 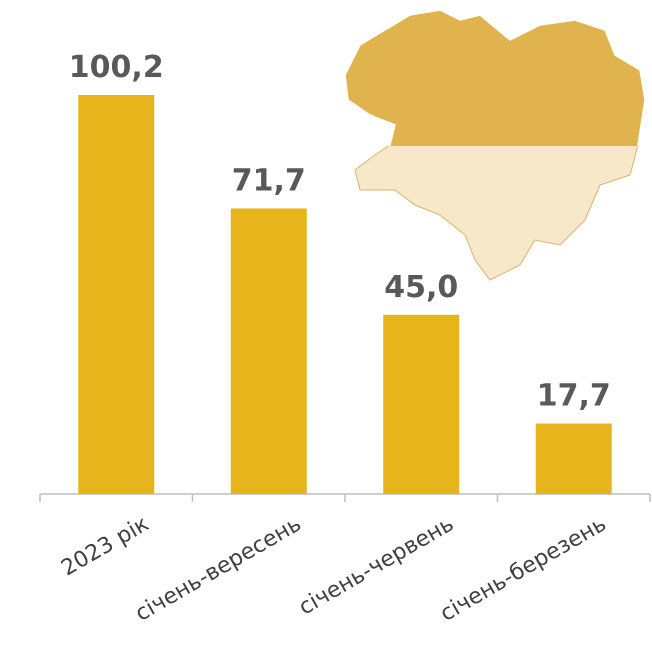 What do you see at coordinates (218, 569) in the screenshot?
I see `x-tick-label: січень-вересень` at bounding box center [218, 569].